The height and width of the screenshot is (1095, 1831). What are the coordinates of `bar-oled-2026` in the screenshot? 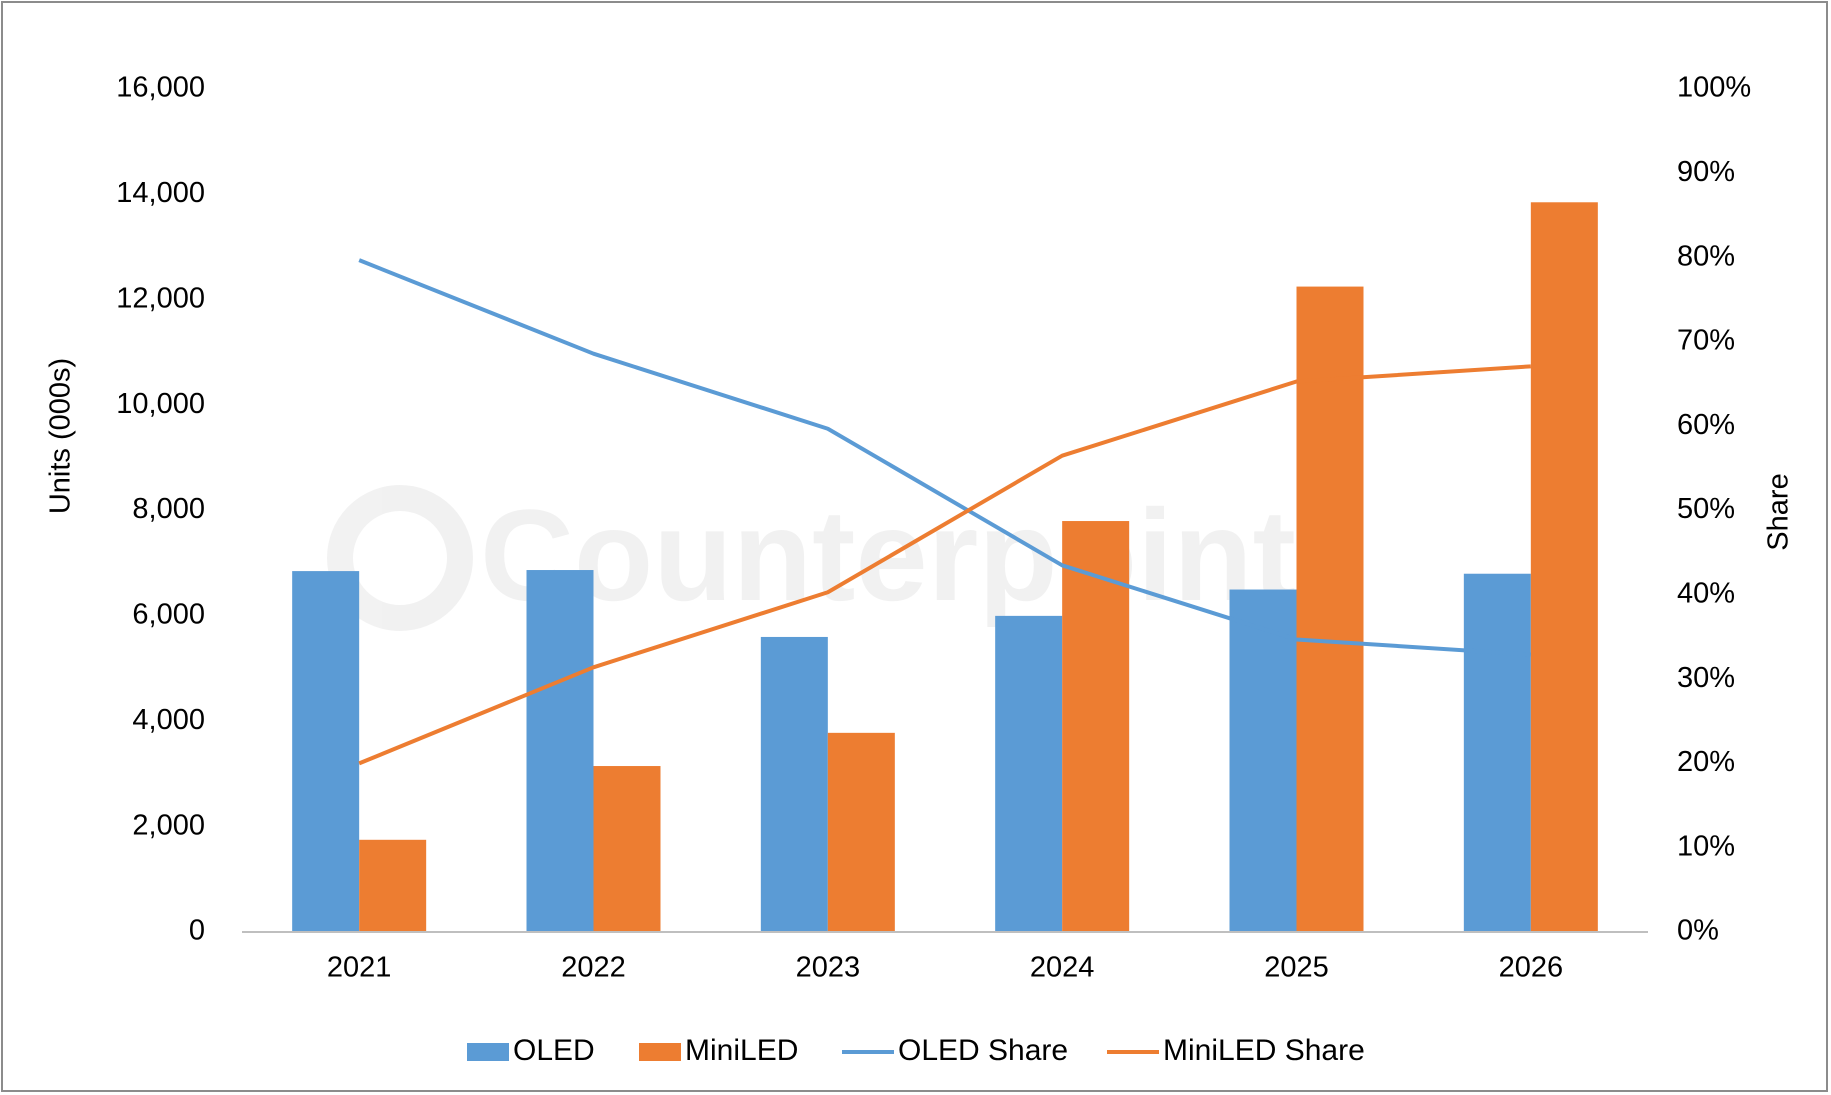 It's located at (1497, 752).